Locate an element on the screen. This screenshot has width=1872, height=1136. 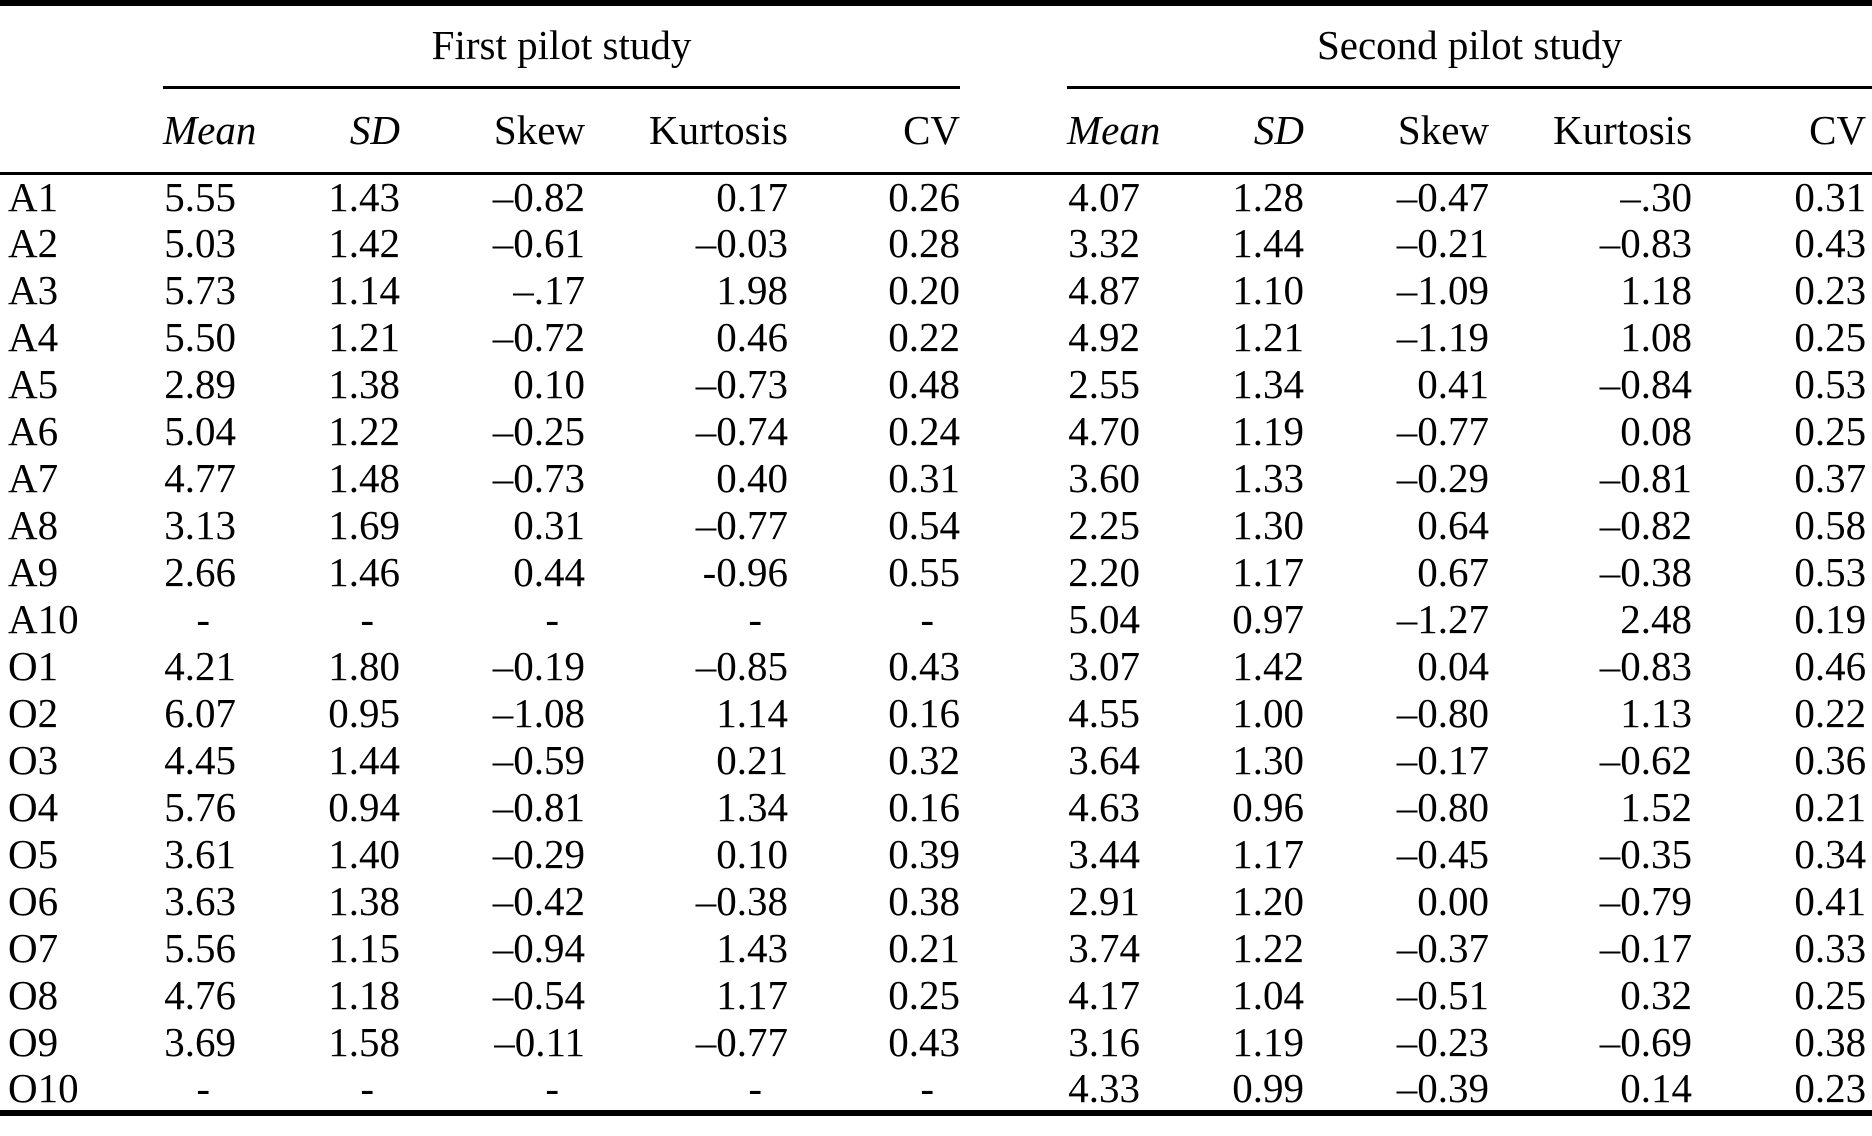
cell-first-kurtosis: 1.34 is located at coordinates (752, 807).